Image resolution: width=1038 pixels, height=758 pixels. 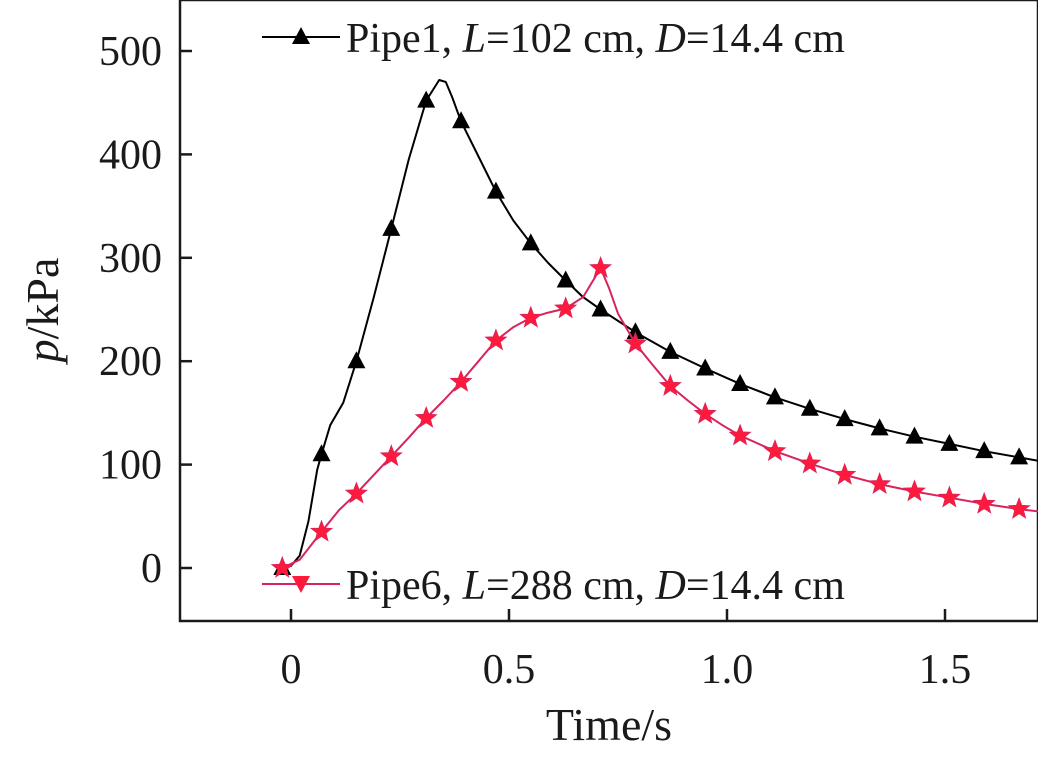 What do you see at coordinates (609, 724) in the screenshot?
I see `x-axis-title: Time/s` at bounding box center [609, 724].